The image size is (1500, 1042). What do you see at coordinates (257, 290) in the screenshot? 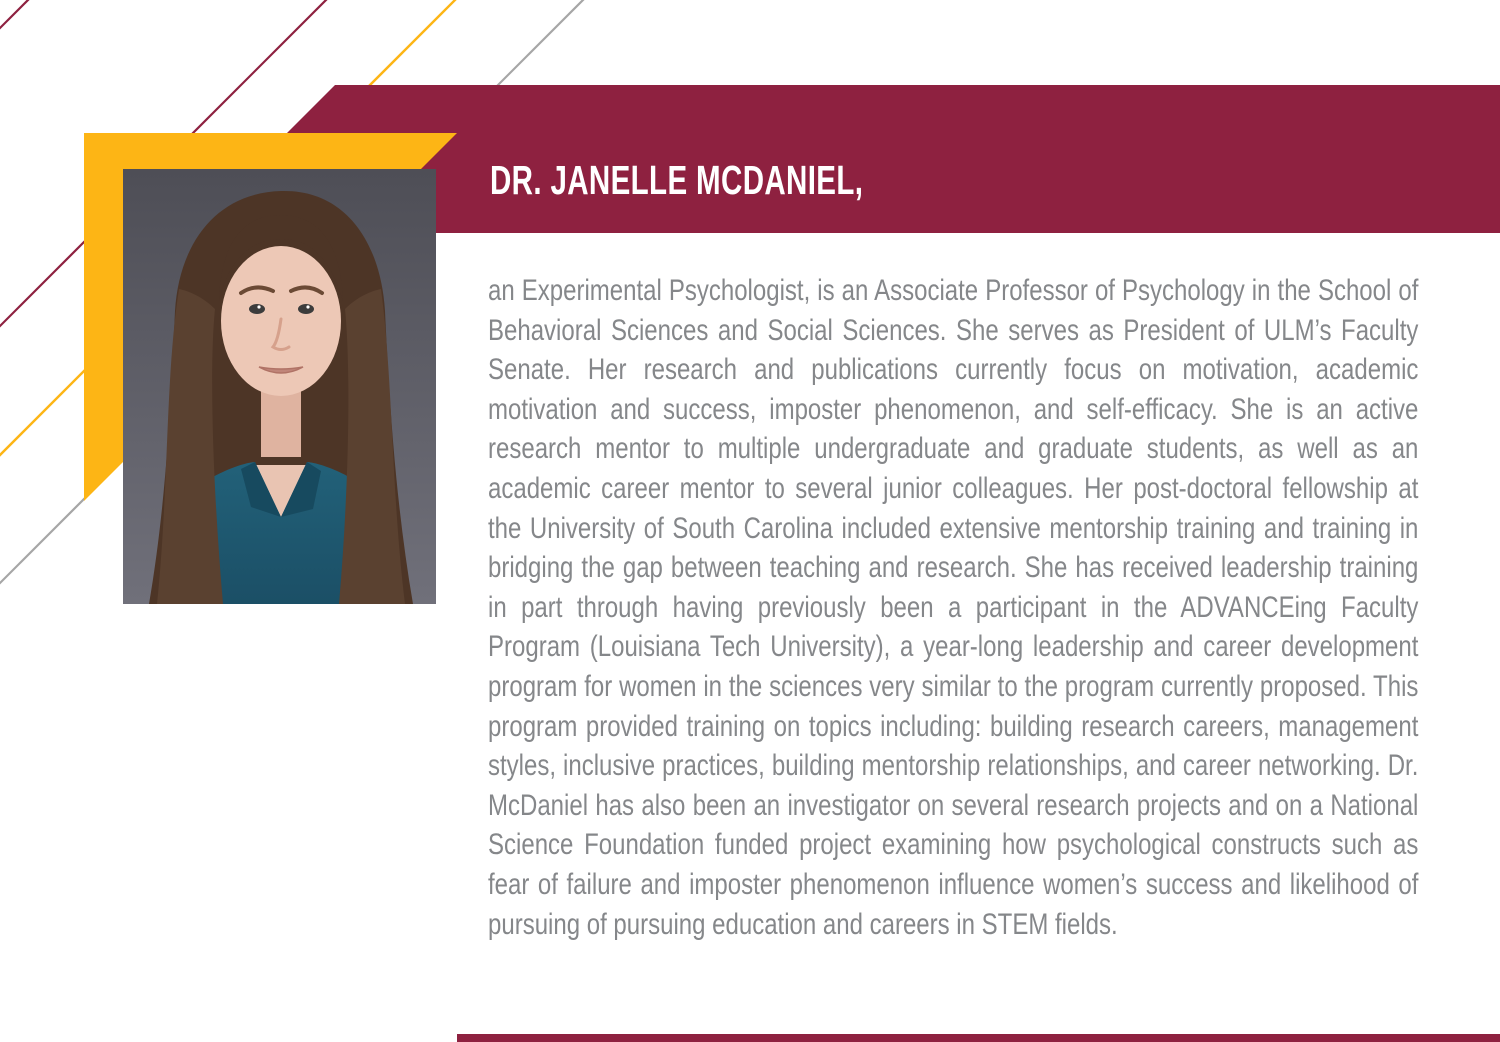
I see `eyebrow-left` at bounding box center [257, 290].